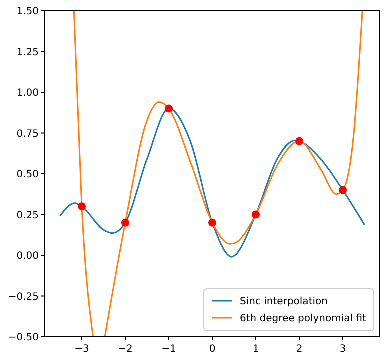  What do you see at coordinates (212, 349) in the screenshot?
I see `x-tick-label: 0` at bounding box center [212, 349].